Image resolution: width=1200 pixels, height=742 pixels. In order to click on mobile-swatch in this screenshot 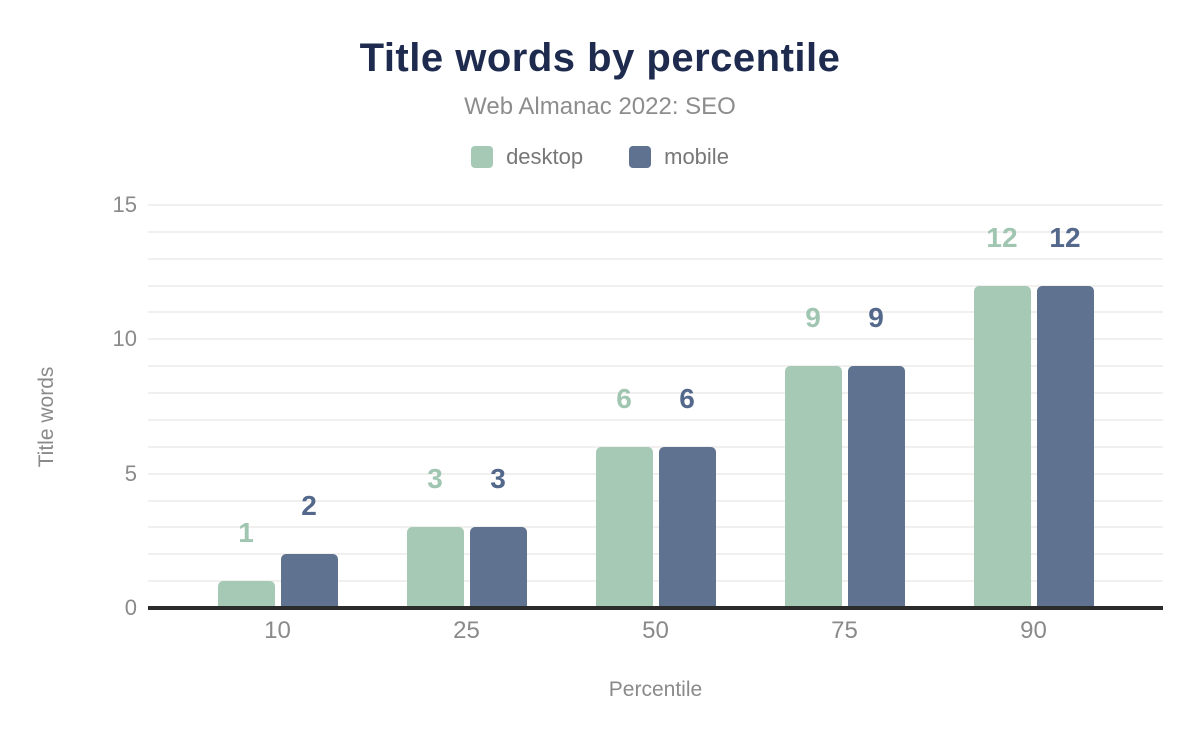, I will do `click(640, 157)`.